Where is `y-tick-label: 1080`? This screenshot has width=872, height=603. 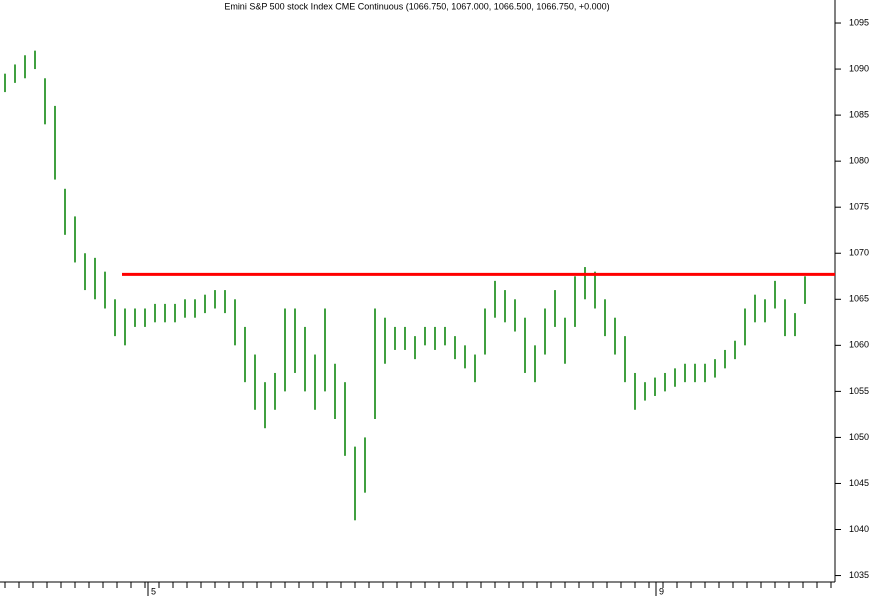
y-tick-label: 1080 is located at coordinates (859, 161).